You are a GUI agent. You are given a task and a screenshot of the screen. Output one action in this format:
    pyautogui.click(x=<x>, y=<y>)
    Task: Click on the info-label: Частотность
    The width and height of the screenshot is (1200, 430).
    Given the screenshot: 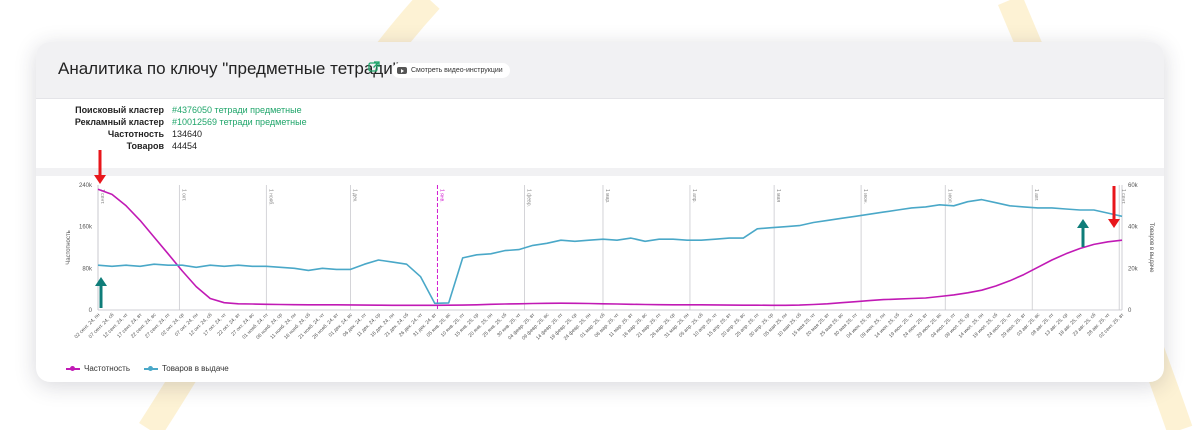 What is the action you would take?
    pyautogui.click(x=135, y=134)
    